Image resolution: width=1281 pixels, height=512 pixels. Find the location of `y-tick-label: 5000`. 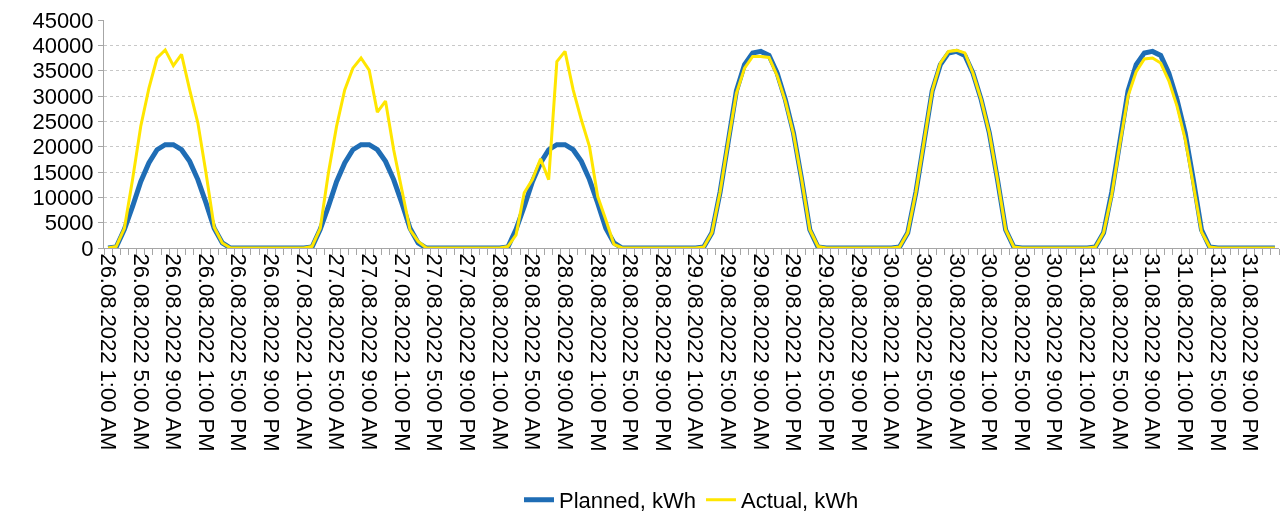

y-tick-label: 5000 is located at coordinates (69, 223).